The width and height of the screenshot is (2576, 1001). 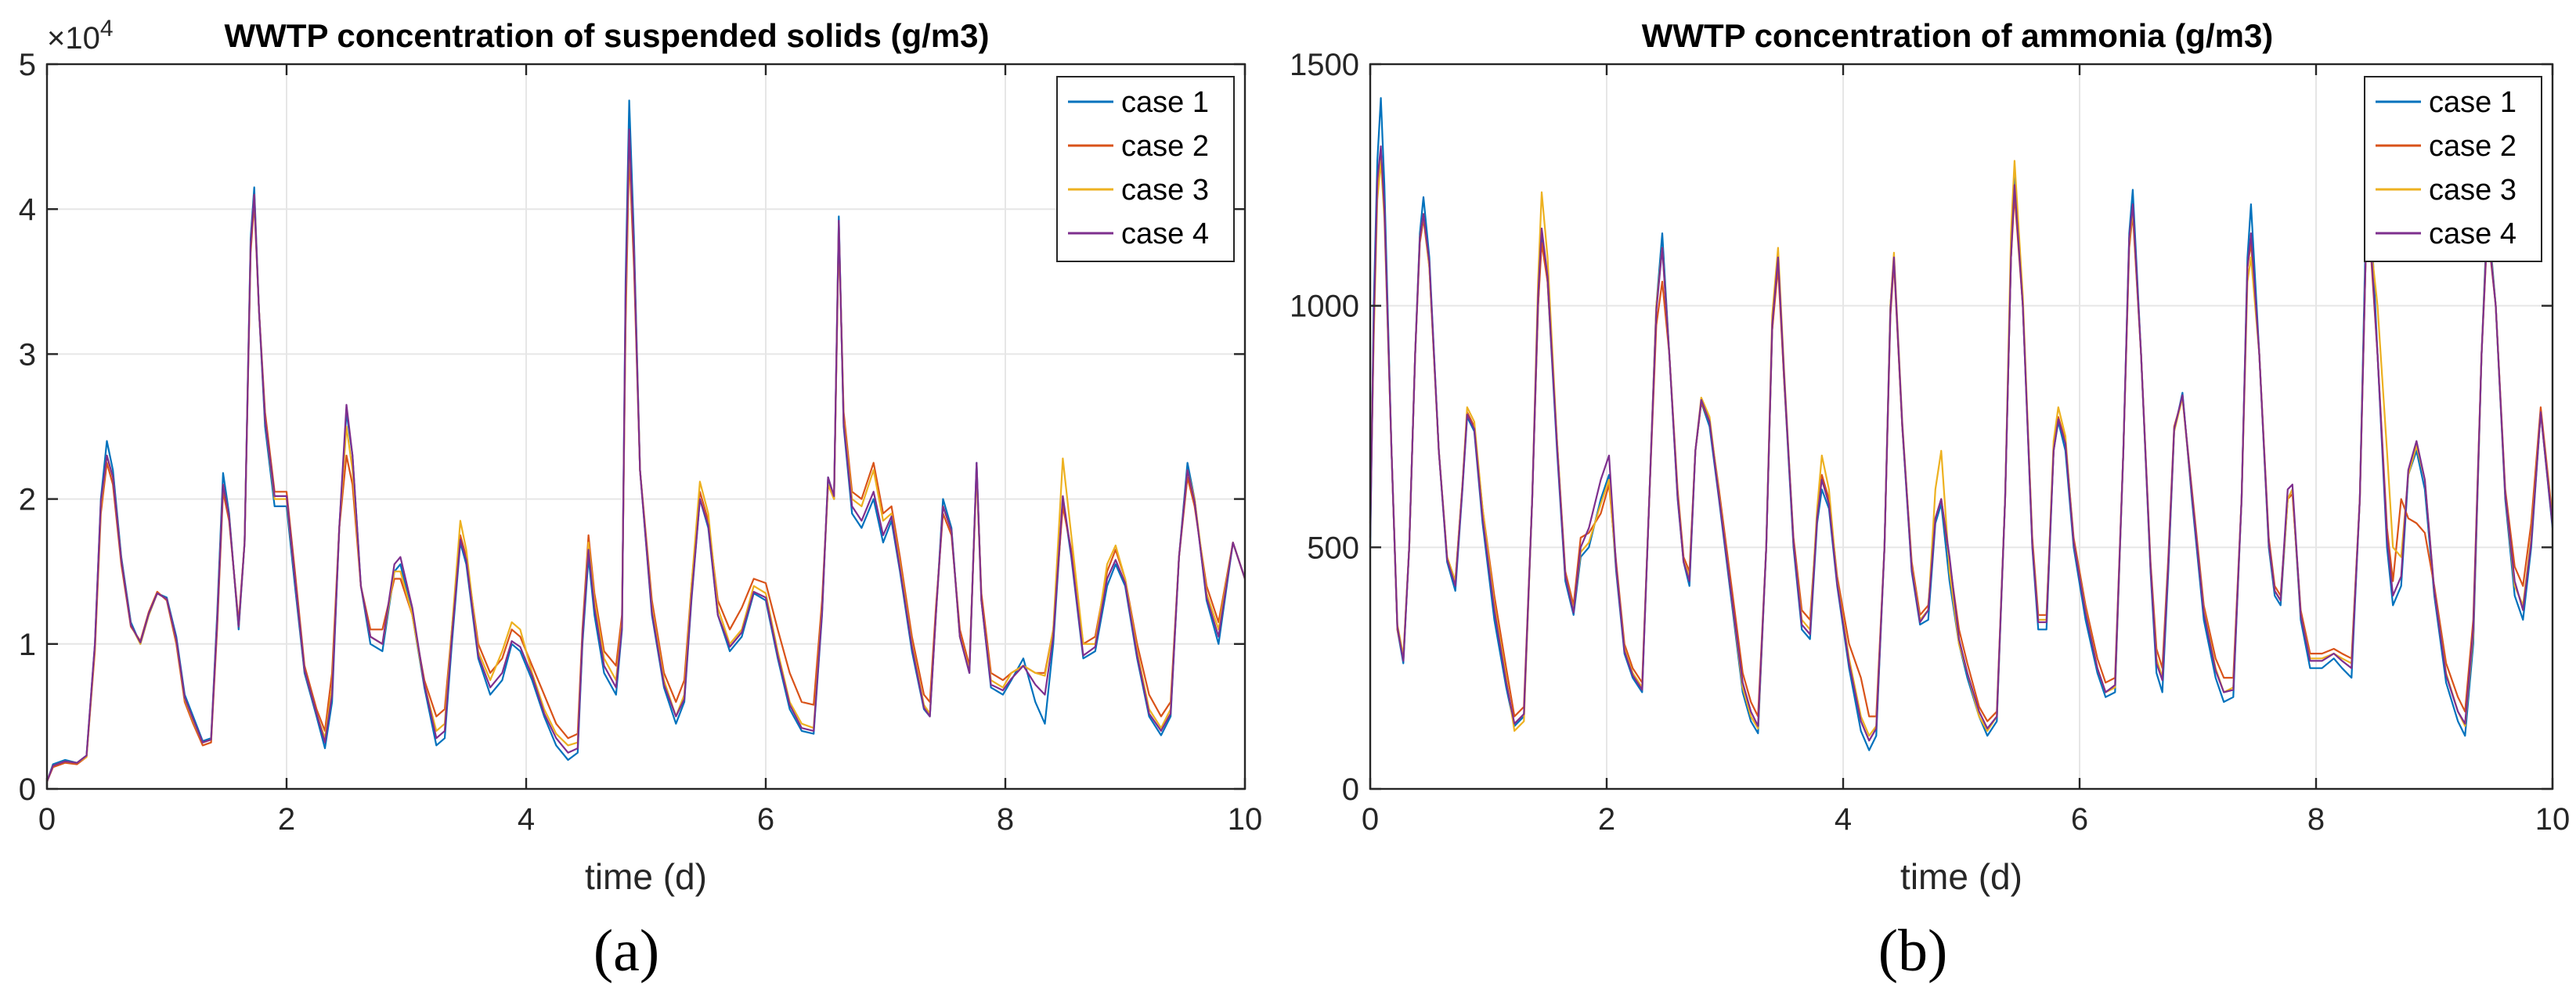 I want to click on y-exponent-base: ×10, so click(x=73, y=38).